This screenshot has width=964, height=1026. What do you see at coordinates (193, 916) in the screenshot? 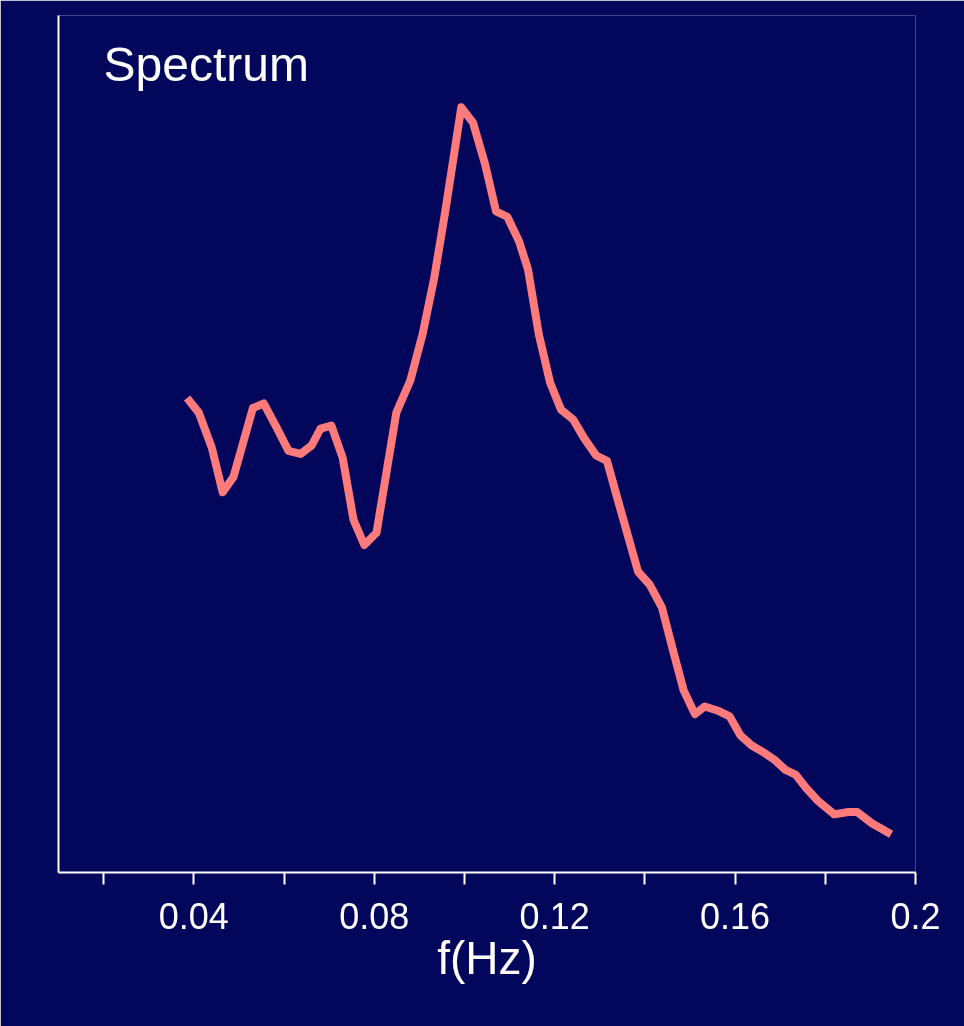
I see `x-tick-label: 0.04` at bounding box center [193, 916].